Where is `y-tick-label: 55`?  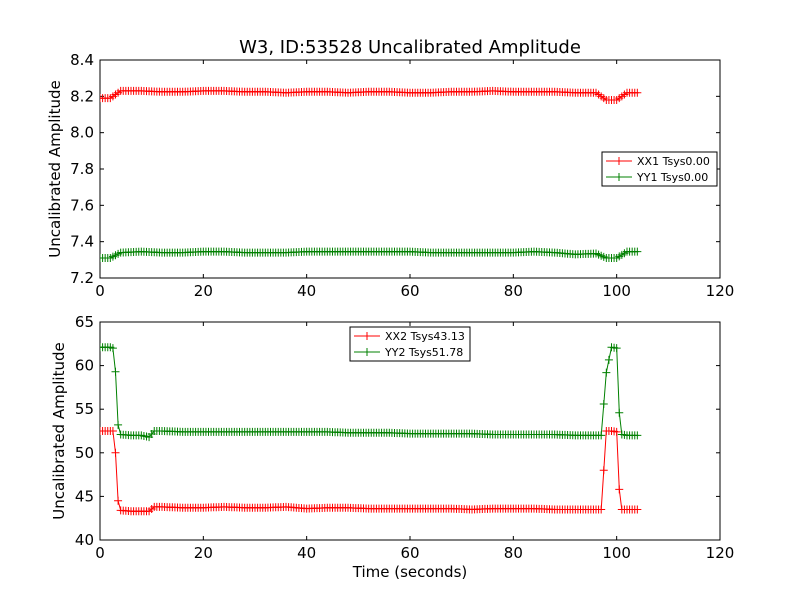 y-tick-label: 55 is located at coordinates (84, 409).